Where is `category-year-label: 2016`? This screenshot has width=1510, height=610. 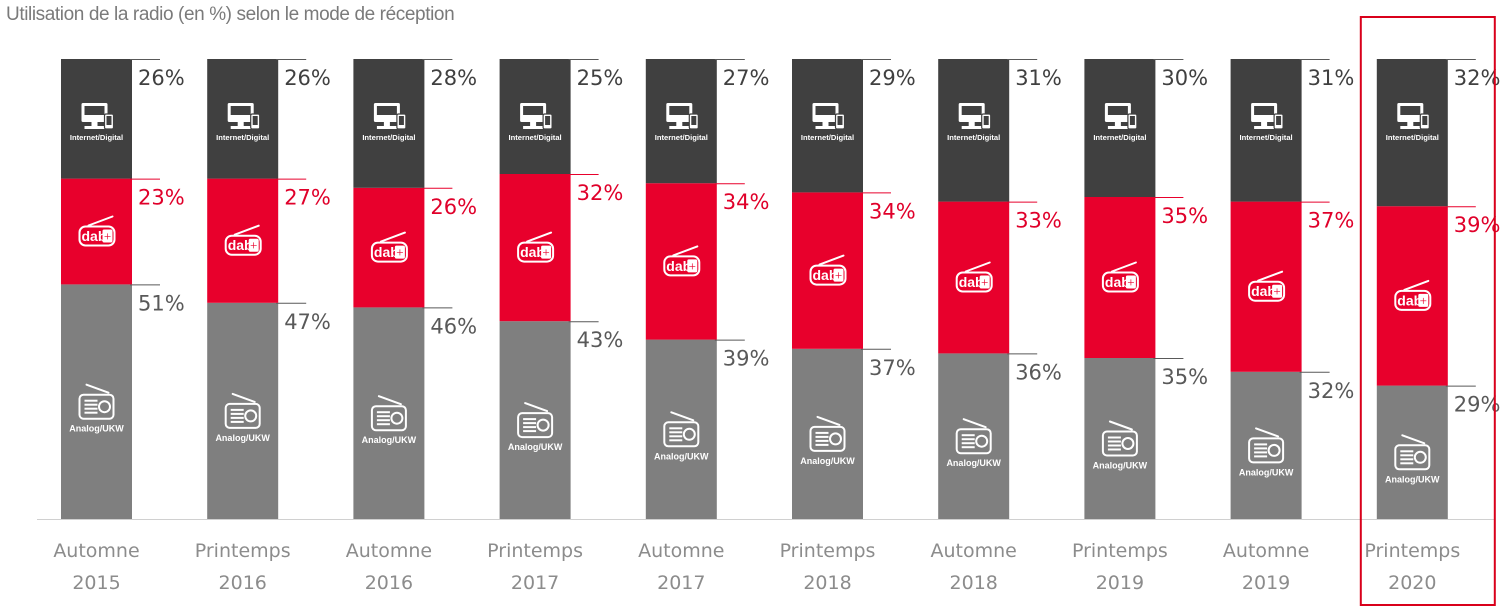
category-year-label: 2016 is located at coordinates (389, 583).